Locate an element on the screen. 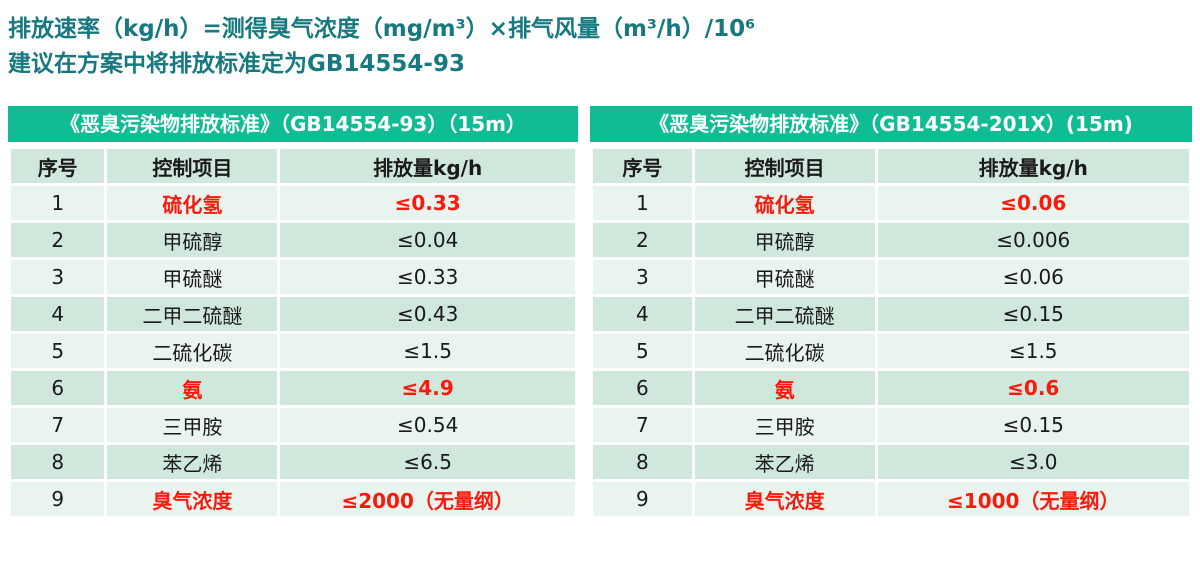 The image size is (1200, 564). table-row: 9 臭气浓度 ≤2000（无量纲） is located at coordinates (292, 499).